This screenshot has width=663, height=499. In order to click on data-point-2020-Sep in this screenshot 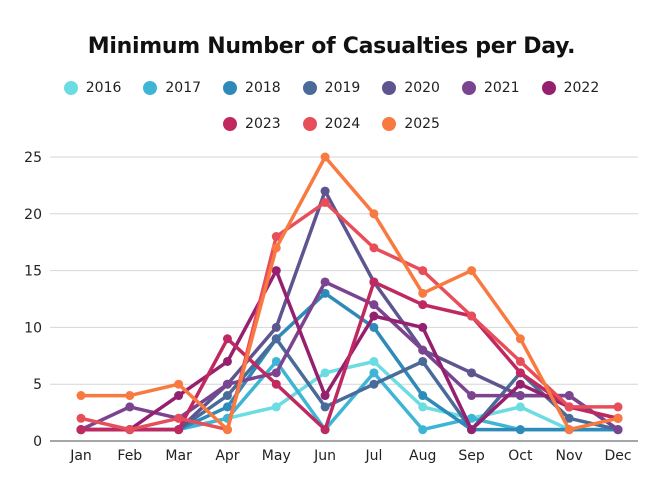, I will do `click(472, 373)`.